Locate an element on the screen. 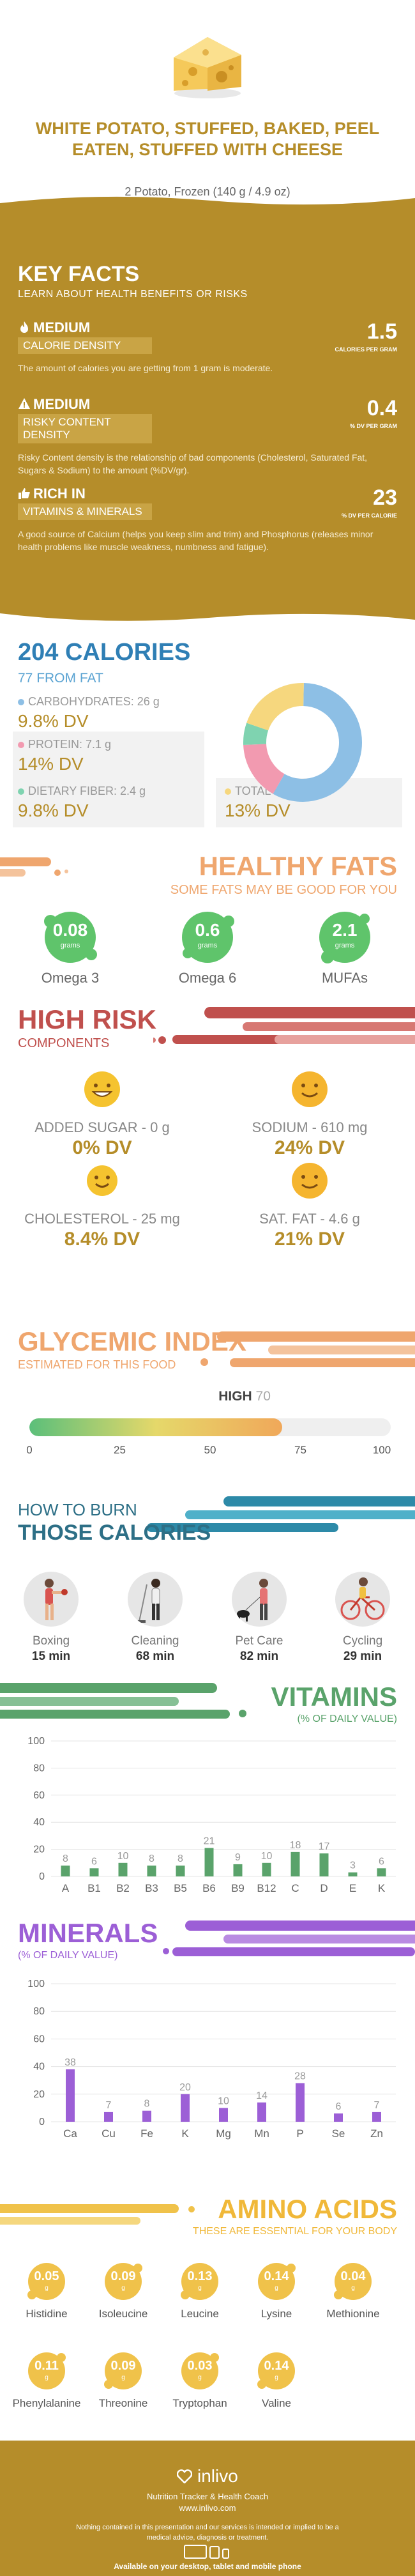 Image resolution: width=415 pixels, height=2576 pixels. glycemic-bar is located at coordinates (210, 1427).